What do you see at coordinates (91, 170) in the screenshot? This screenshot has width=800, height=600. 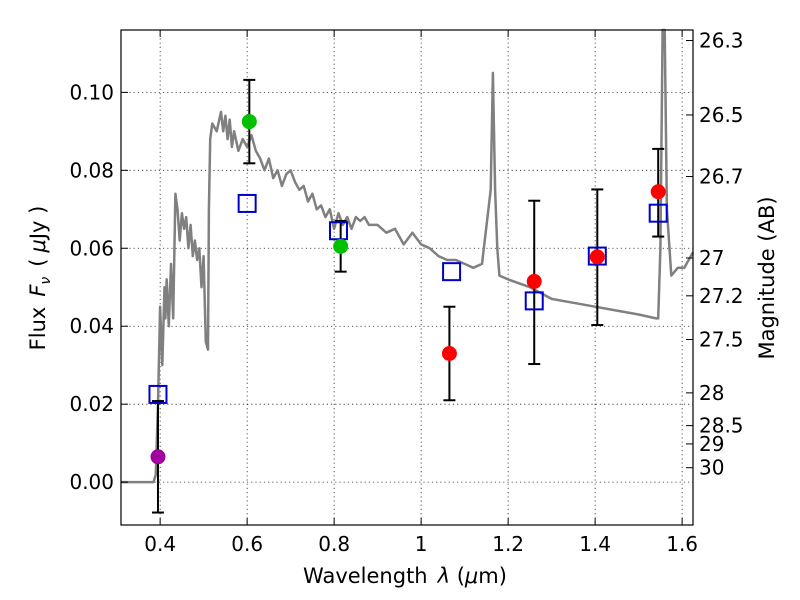 I see `y-tick-label: 0.08` at bounding box center [91, 170].